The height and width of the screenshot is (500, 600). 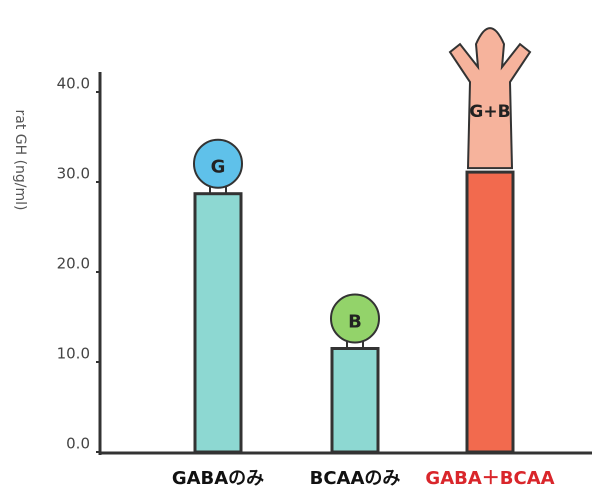 What do you see at coordinates (489, 478) in the screenshot?
I see `x-tick-label: GABA＋BCAA` at bounding box center [489, 478].